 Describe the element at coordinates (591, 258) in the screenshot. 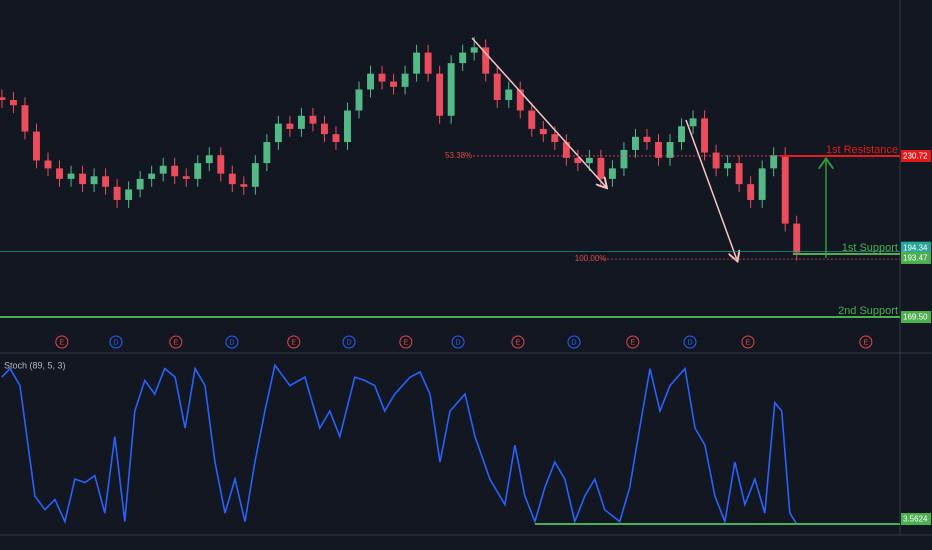

I see `fib-label: 100.00%` at that location.